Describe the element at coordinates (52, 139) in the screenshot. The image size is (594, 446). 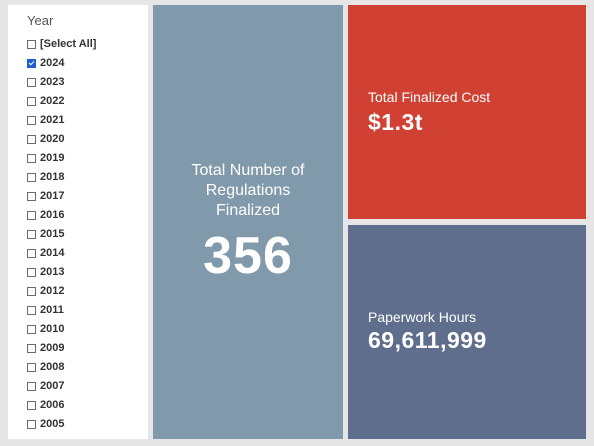
I see `slicer-item-label: 2020` at that location.